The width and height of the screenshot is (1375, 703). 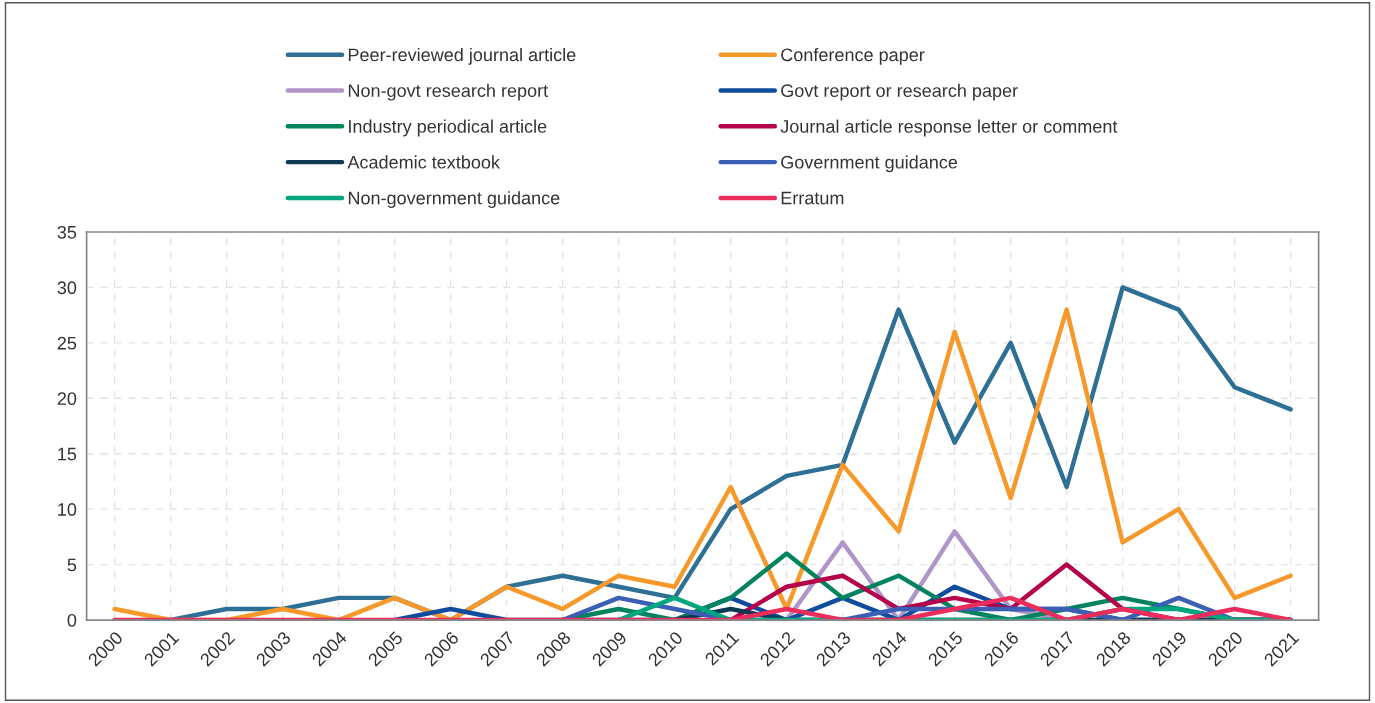 What do you see at coordinates (72, 620) in the screenshot?
I see `y-tick-label: 0` at bounding box center [72, 620].